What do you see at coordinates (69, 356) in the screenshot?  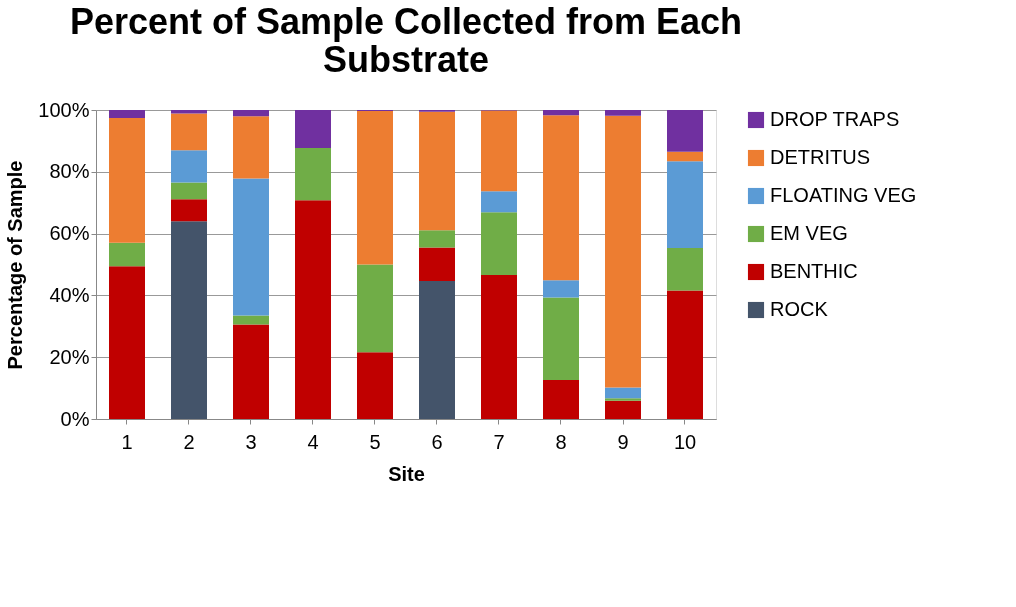 I see `y-tick-label: 20%` at bounding box center [69, 356].